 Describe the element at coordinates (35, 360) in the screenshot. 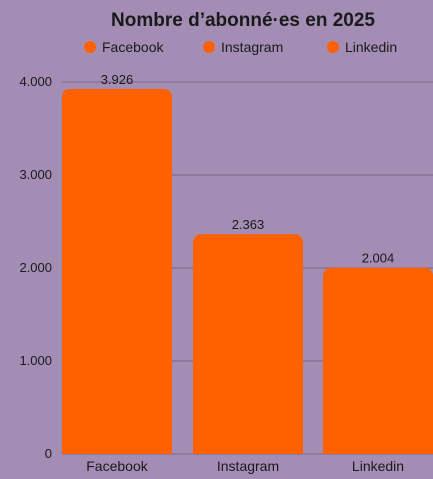

I see `y-tick-label: 1.000` at that location.